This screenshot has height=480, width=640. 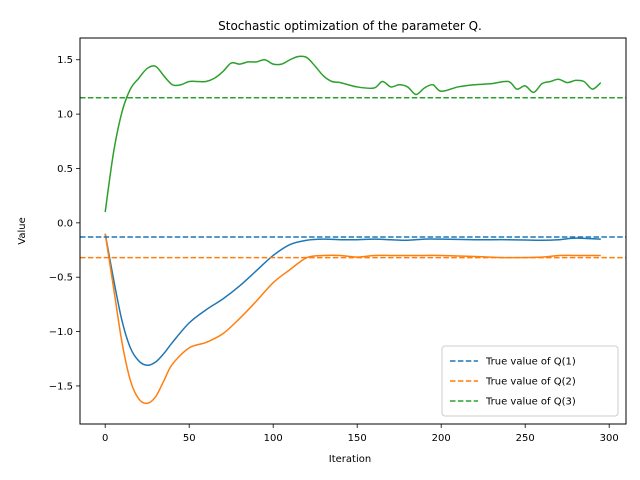 I want to click on legend-label: True value of Q(2), so click(x=530, y=382).